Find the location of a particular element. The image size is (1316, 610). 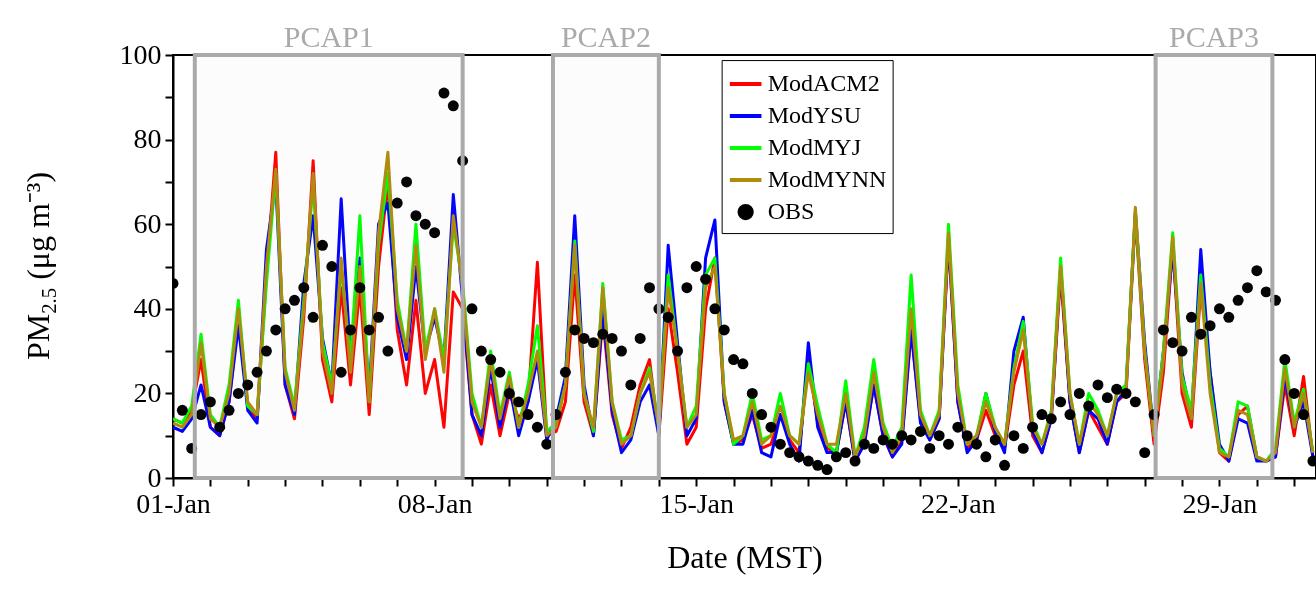

legend-label: ModMYJ is located at coordinates (814, 147).